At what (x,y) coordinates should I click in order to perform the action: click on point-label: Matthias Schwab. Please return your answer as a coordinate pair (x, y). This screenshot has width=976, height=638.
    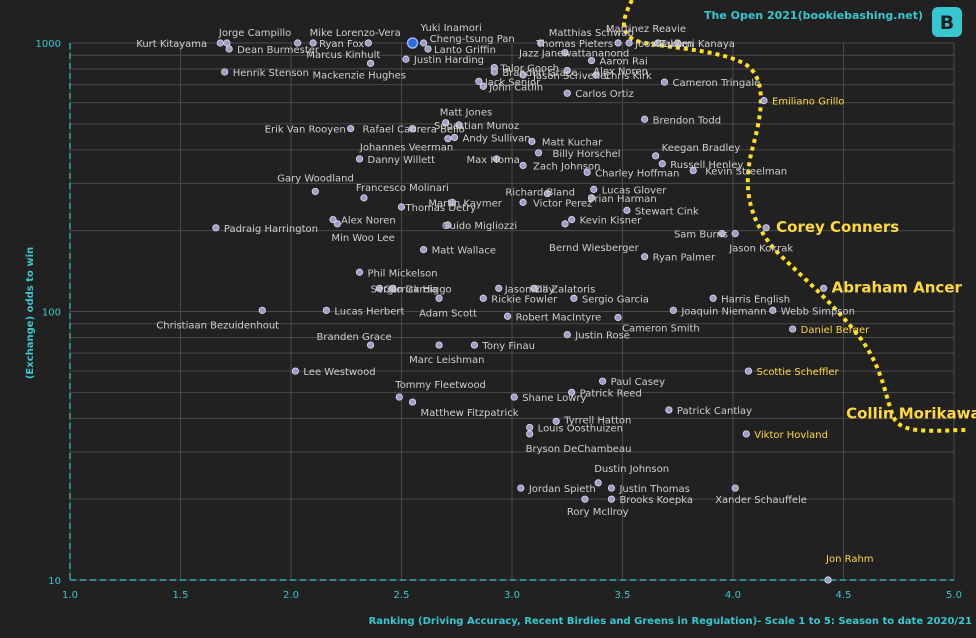
    Looking at the image, I should click on (591, 33).